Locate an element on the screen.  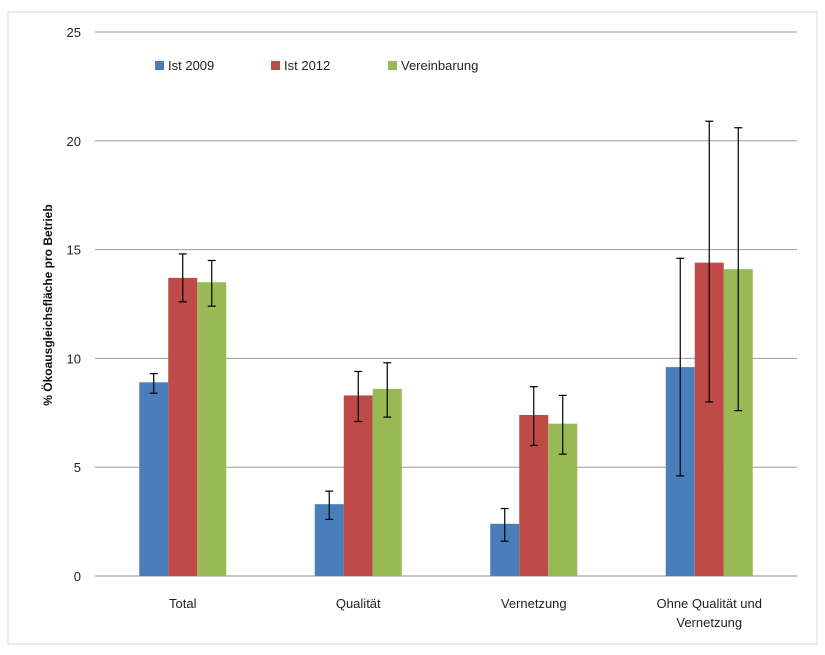
category-label: Vernetzung is located at coordinates (534, 603).